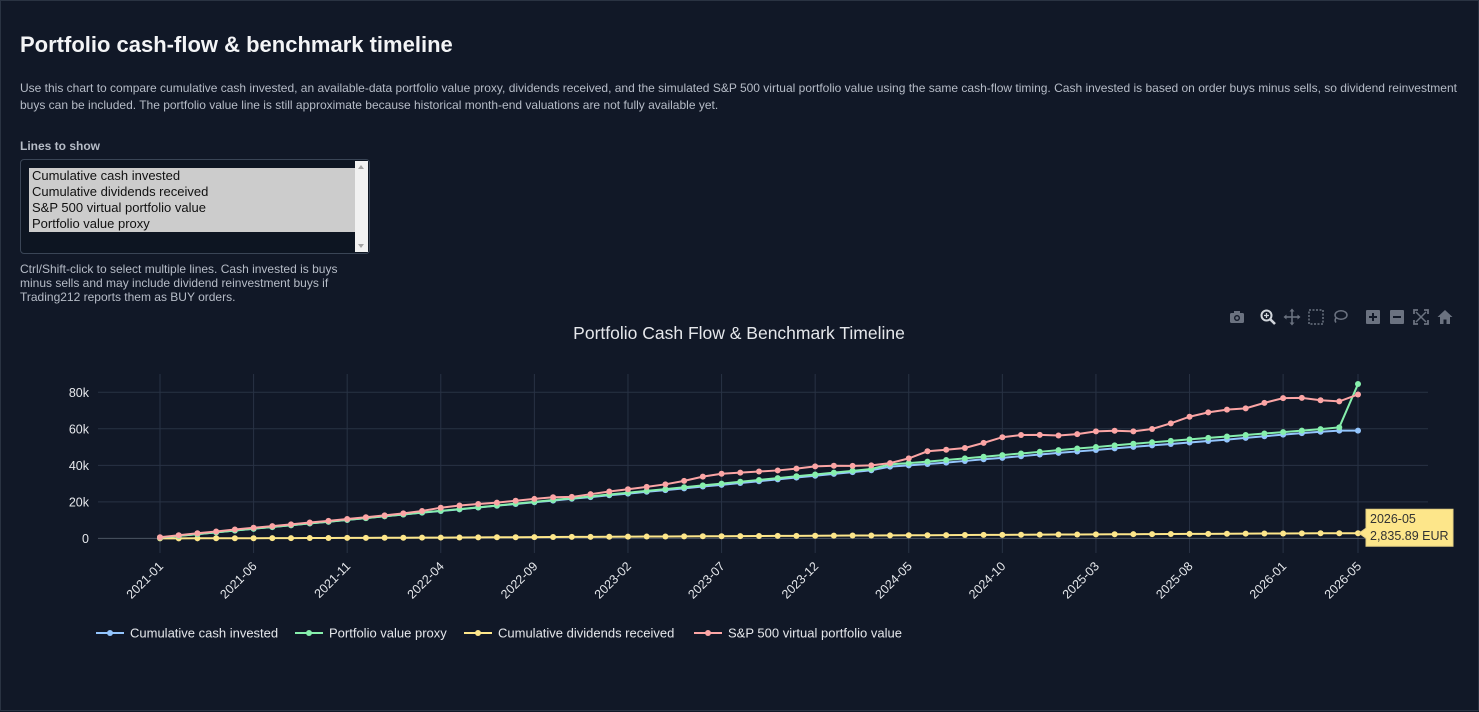  Describe the element at coordinates (1373, 317) in the screenshot. I see `zoom-in-icon` at that location.